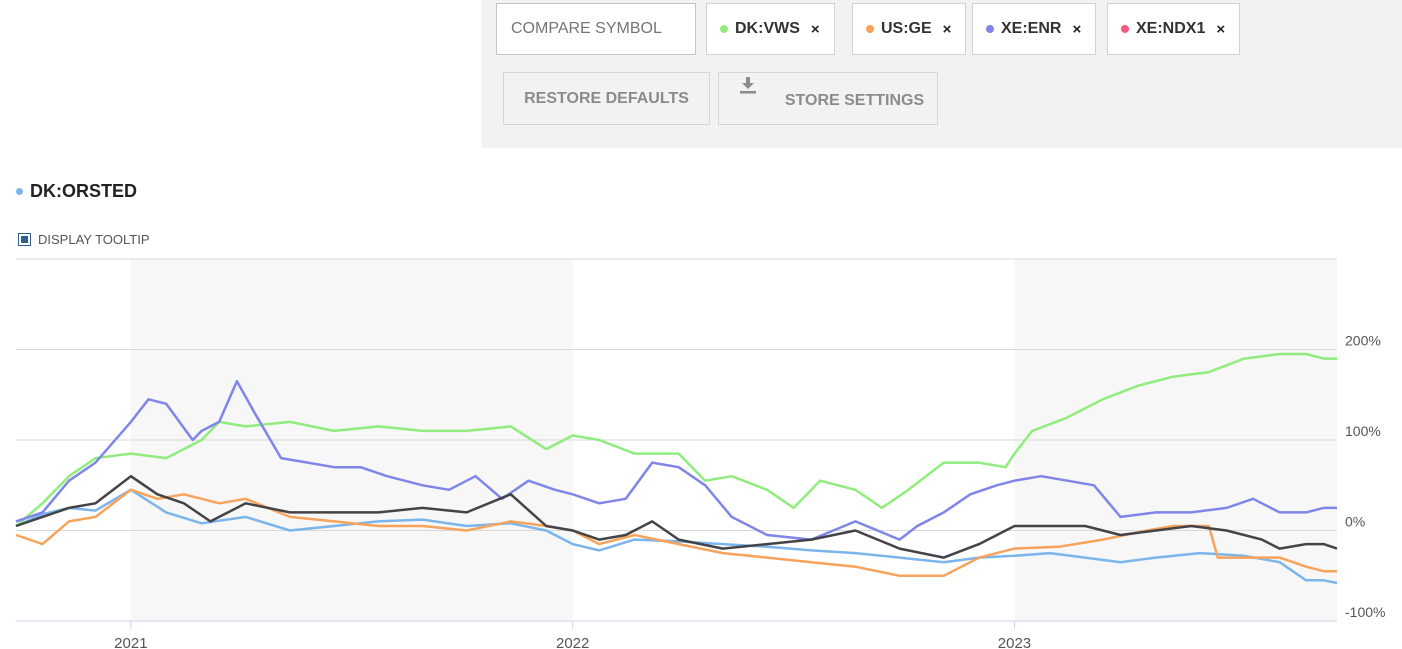  I want to click on y-tick-label: -100%, so click(1365, 612).